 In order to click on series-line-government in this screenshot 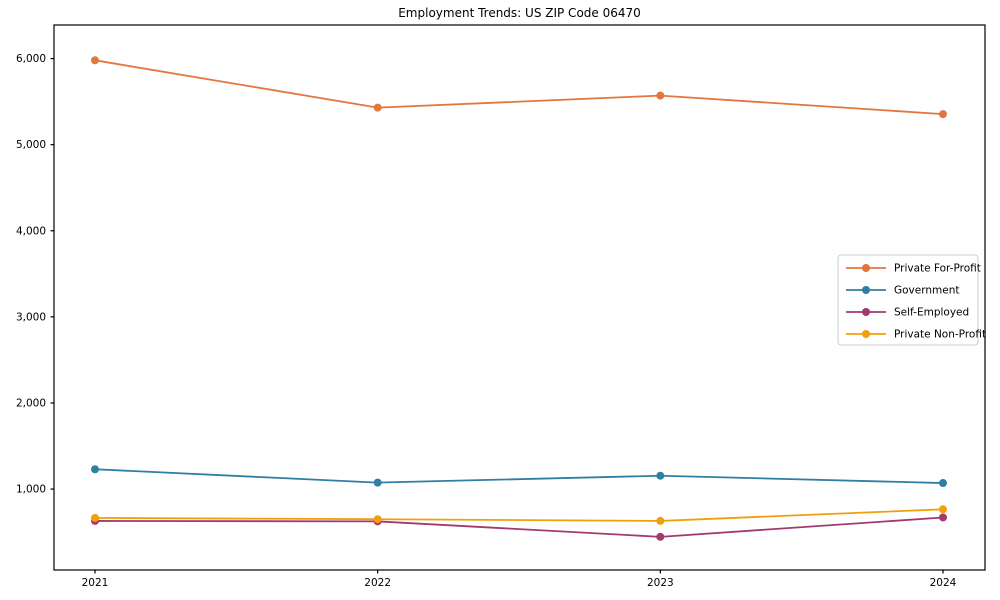, I will do `click(519, 476)`.